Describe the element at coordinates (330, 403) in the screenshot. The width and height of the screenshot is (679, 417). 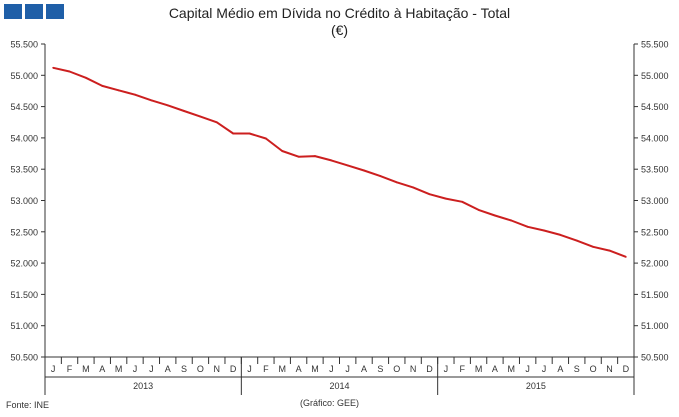
I see `chart-credit: (Gráfico: GEE)` at that location.